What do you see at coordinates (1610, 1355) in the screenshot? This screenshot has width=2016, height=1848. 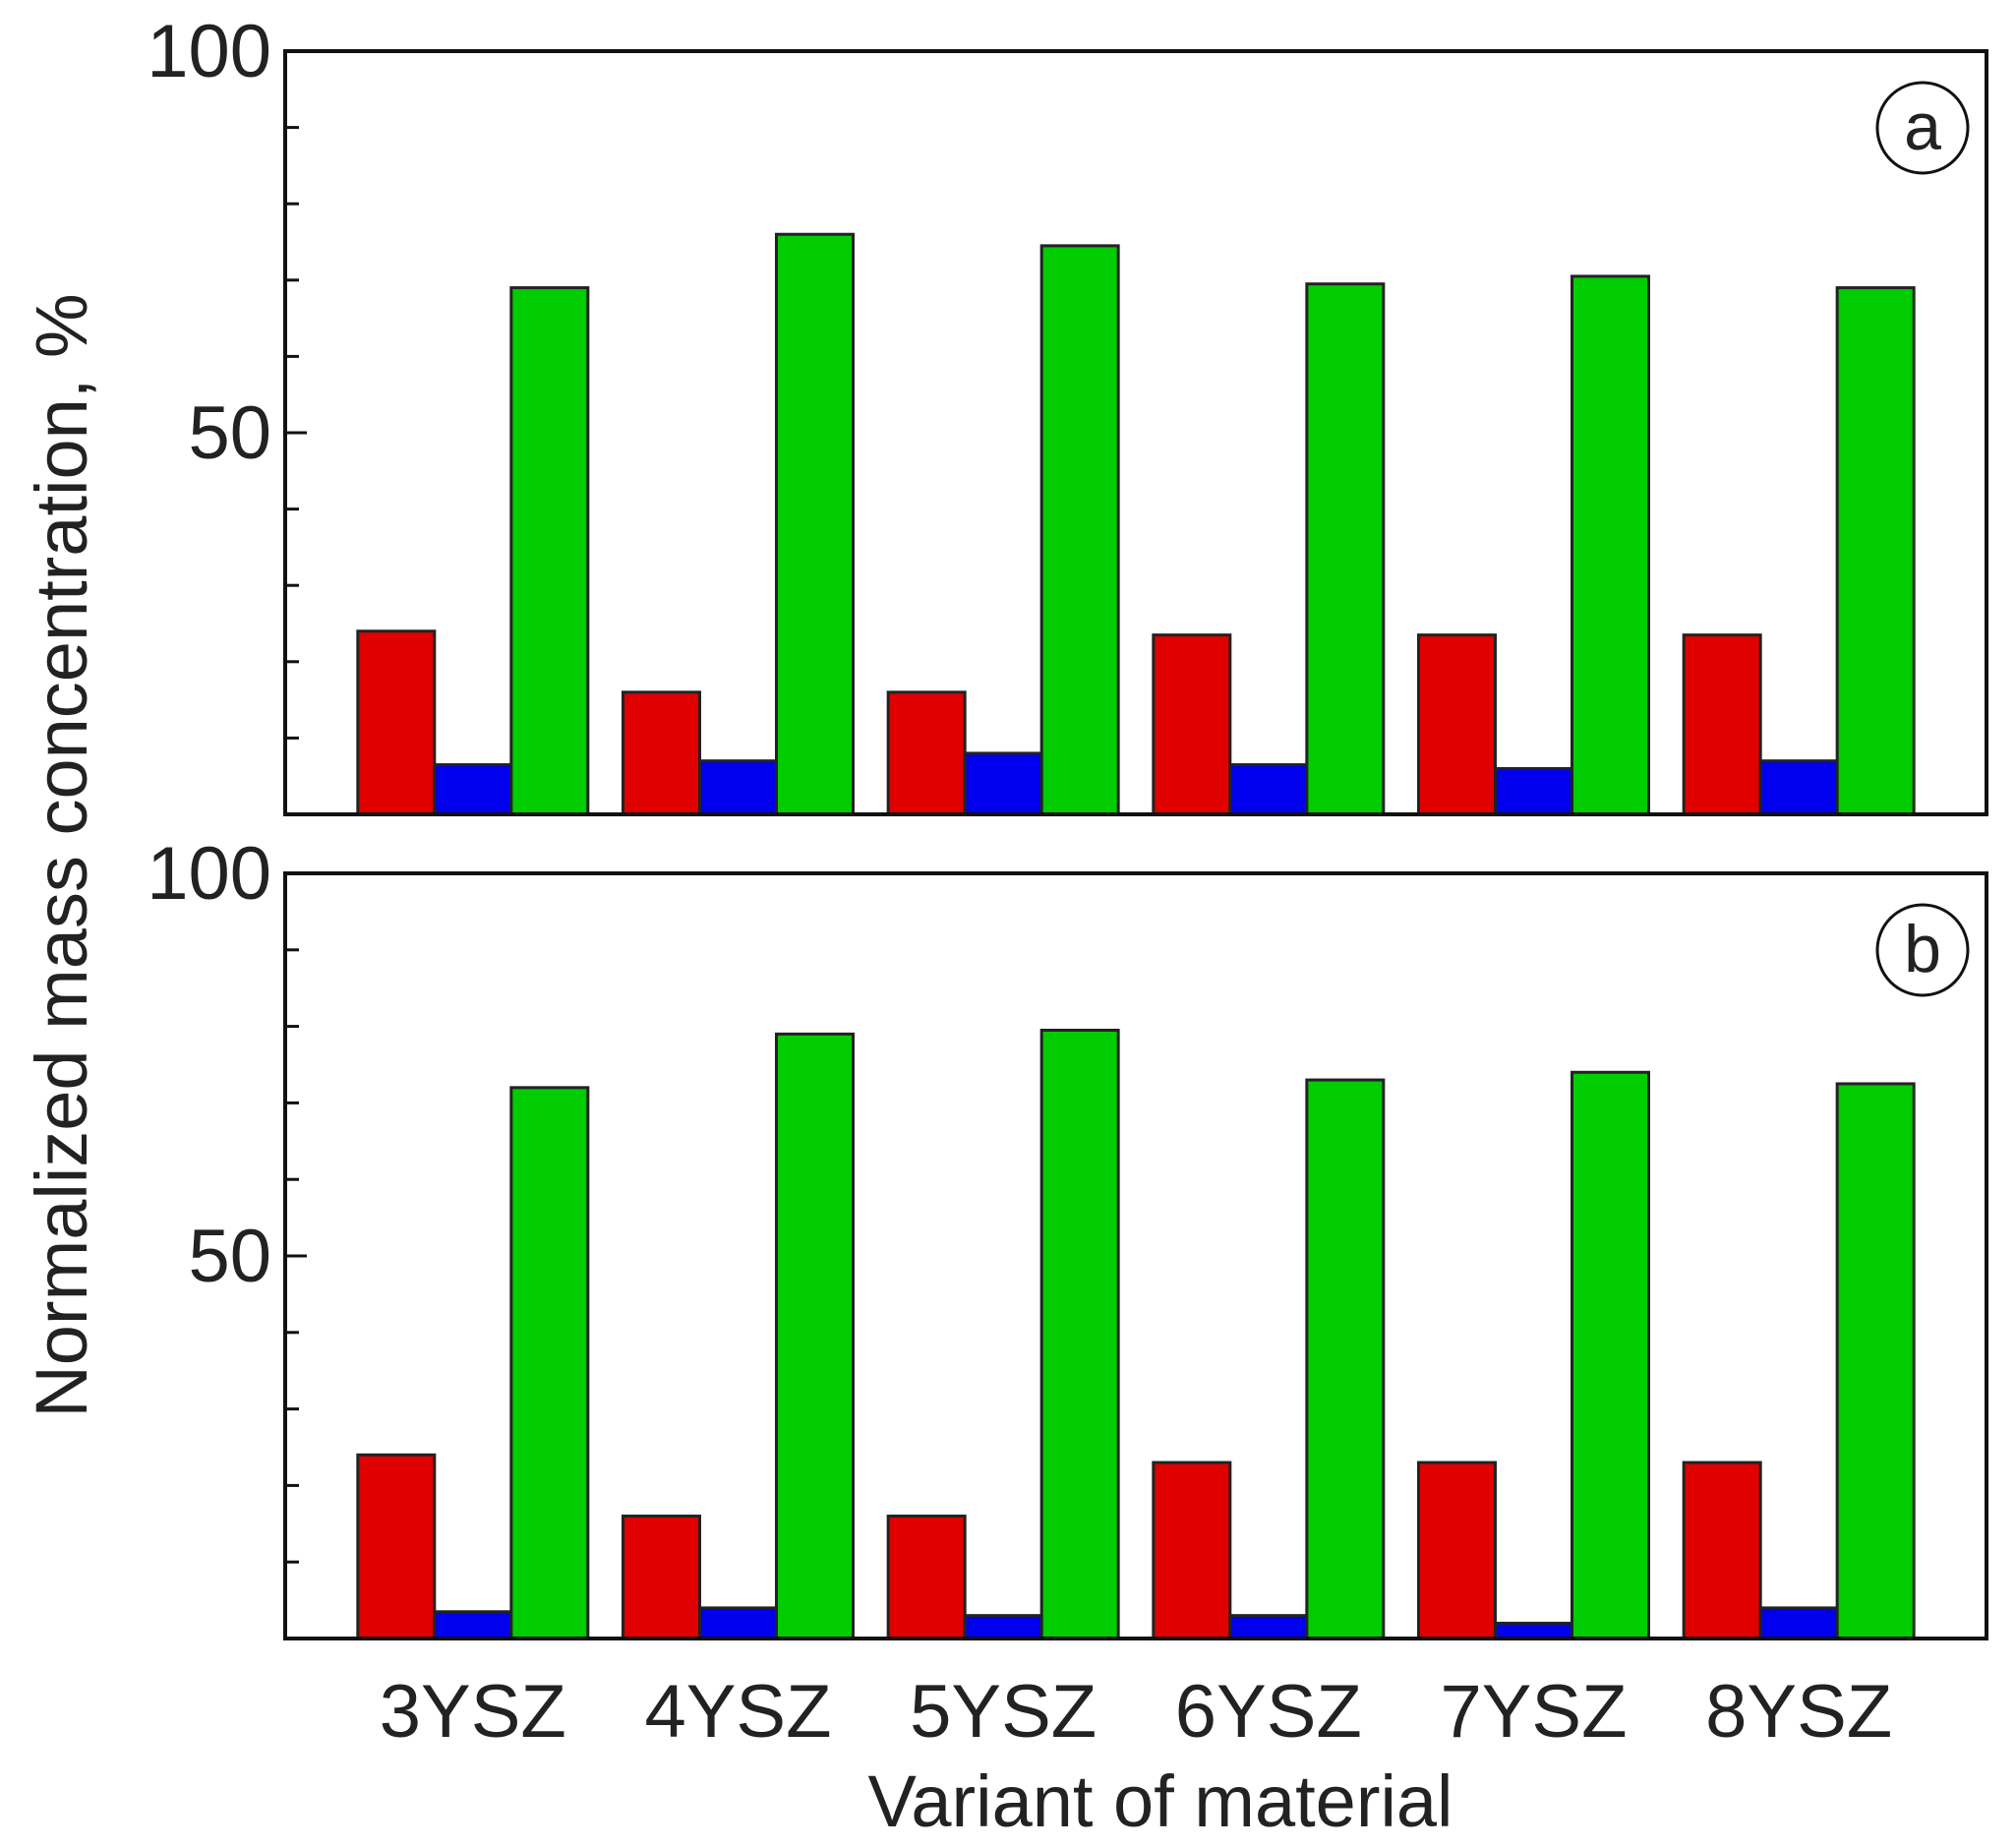 I see `bar-b-7YSZ-green` at bounding box center [1610, 1355].